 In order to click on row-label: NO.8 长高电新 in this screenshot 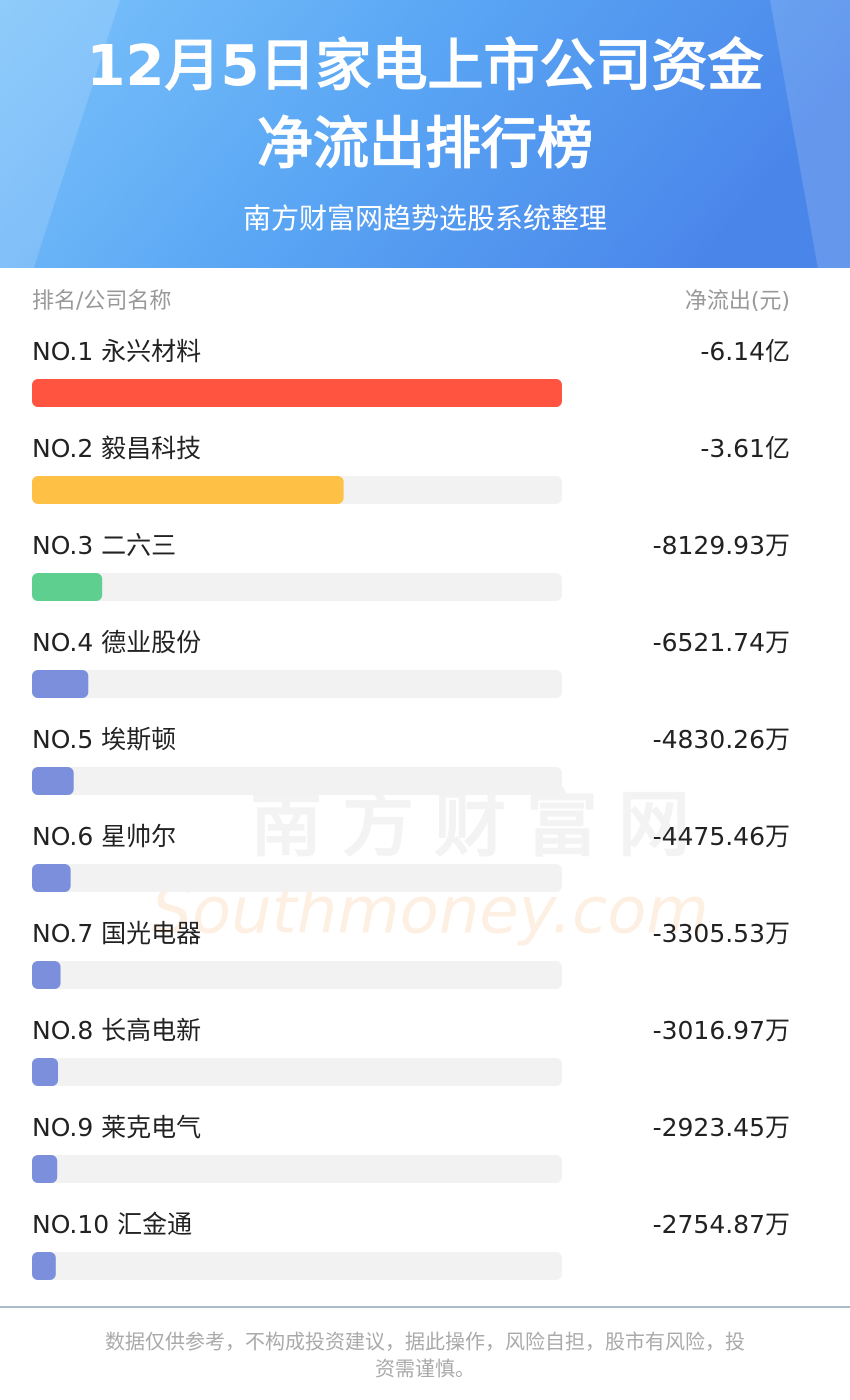, I will do `click(116, 1030)`.